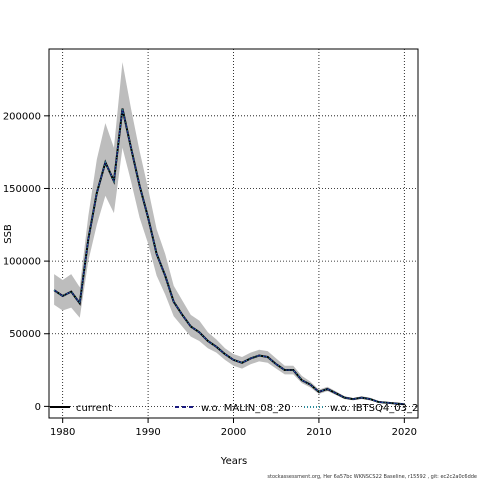 This screenshot has width=480, height=480. What do you see at coordinates (22, 262) in the screenshot?
I see `y-tick-label: 100000` at bounding box center [22, 262].